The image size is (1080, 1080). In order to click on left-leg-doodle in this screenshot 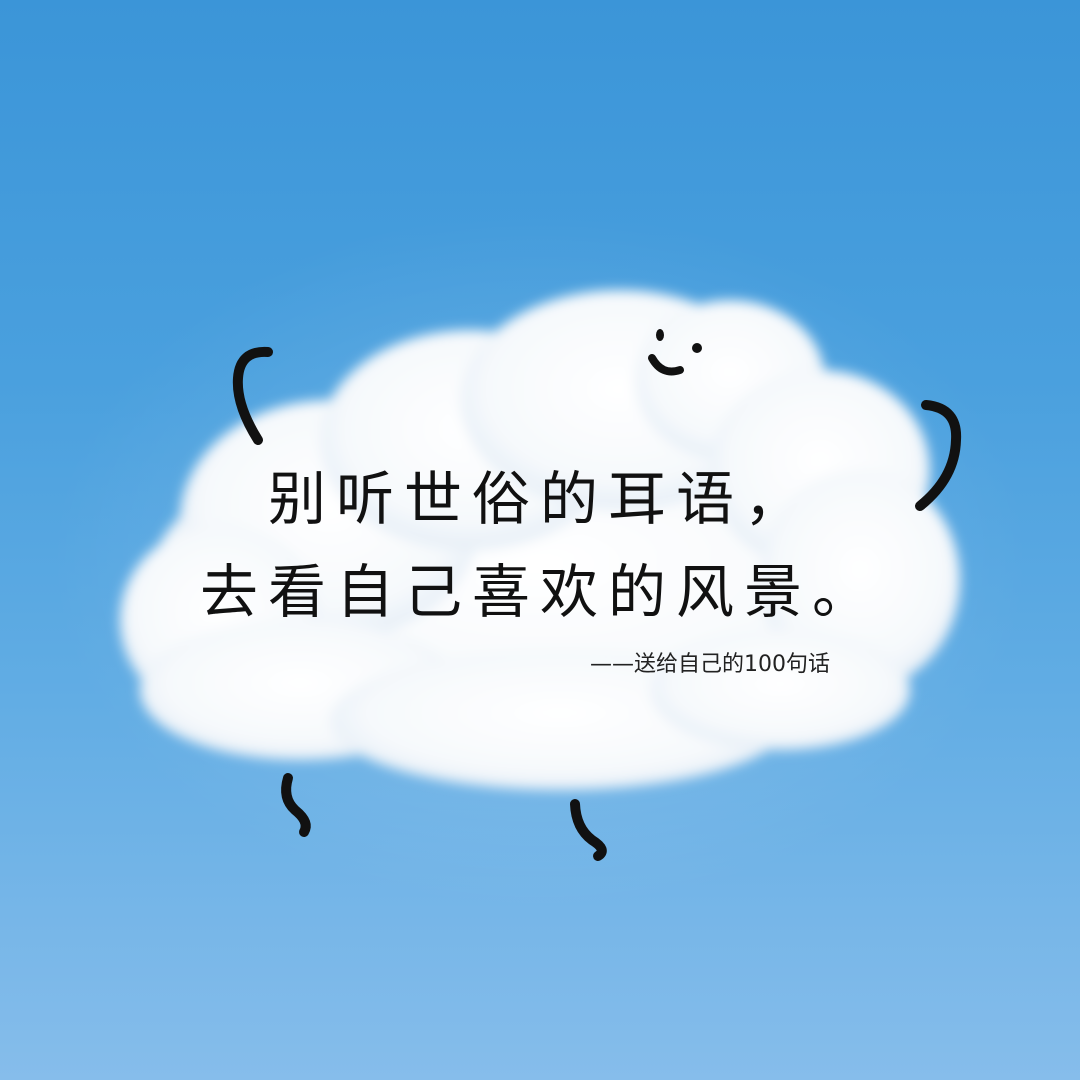, I will do `click(296, 805)`.